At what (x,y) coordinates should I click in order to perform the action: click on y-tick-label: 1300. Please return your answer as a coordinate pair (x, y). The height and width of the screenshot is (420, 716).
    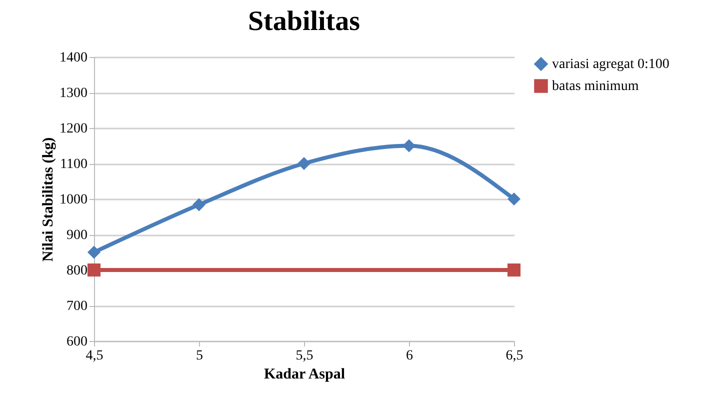
    Looking at the image, I should click on (74, 93).